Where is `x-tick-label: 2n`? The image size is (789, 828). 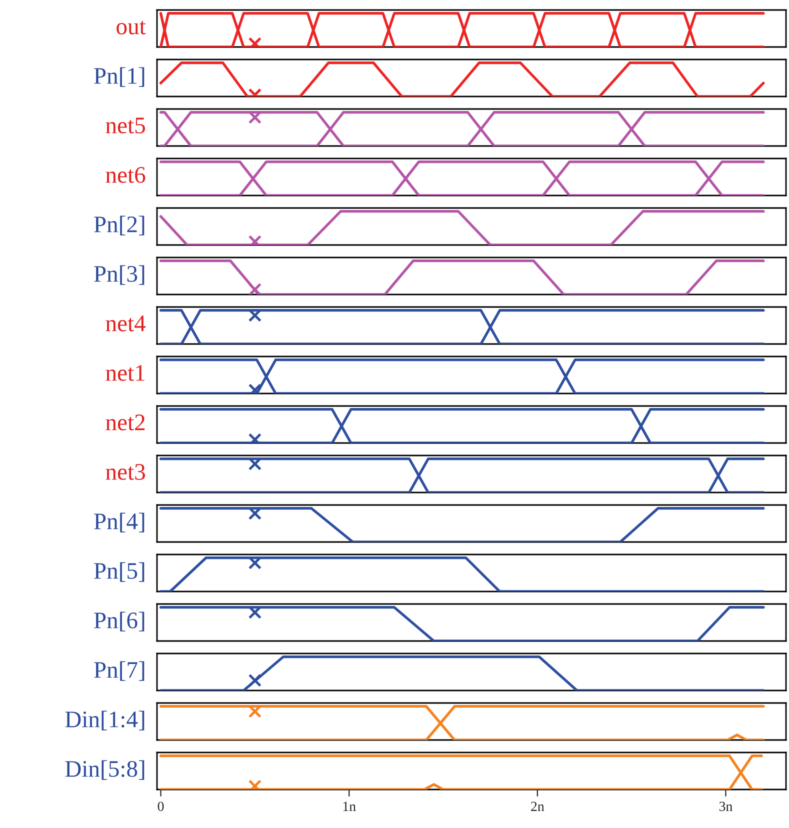
x-tick-label: 2n is located at coordinates (537, 806).